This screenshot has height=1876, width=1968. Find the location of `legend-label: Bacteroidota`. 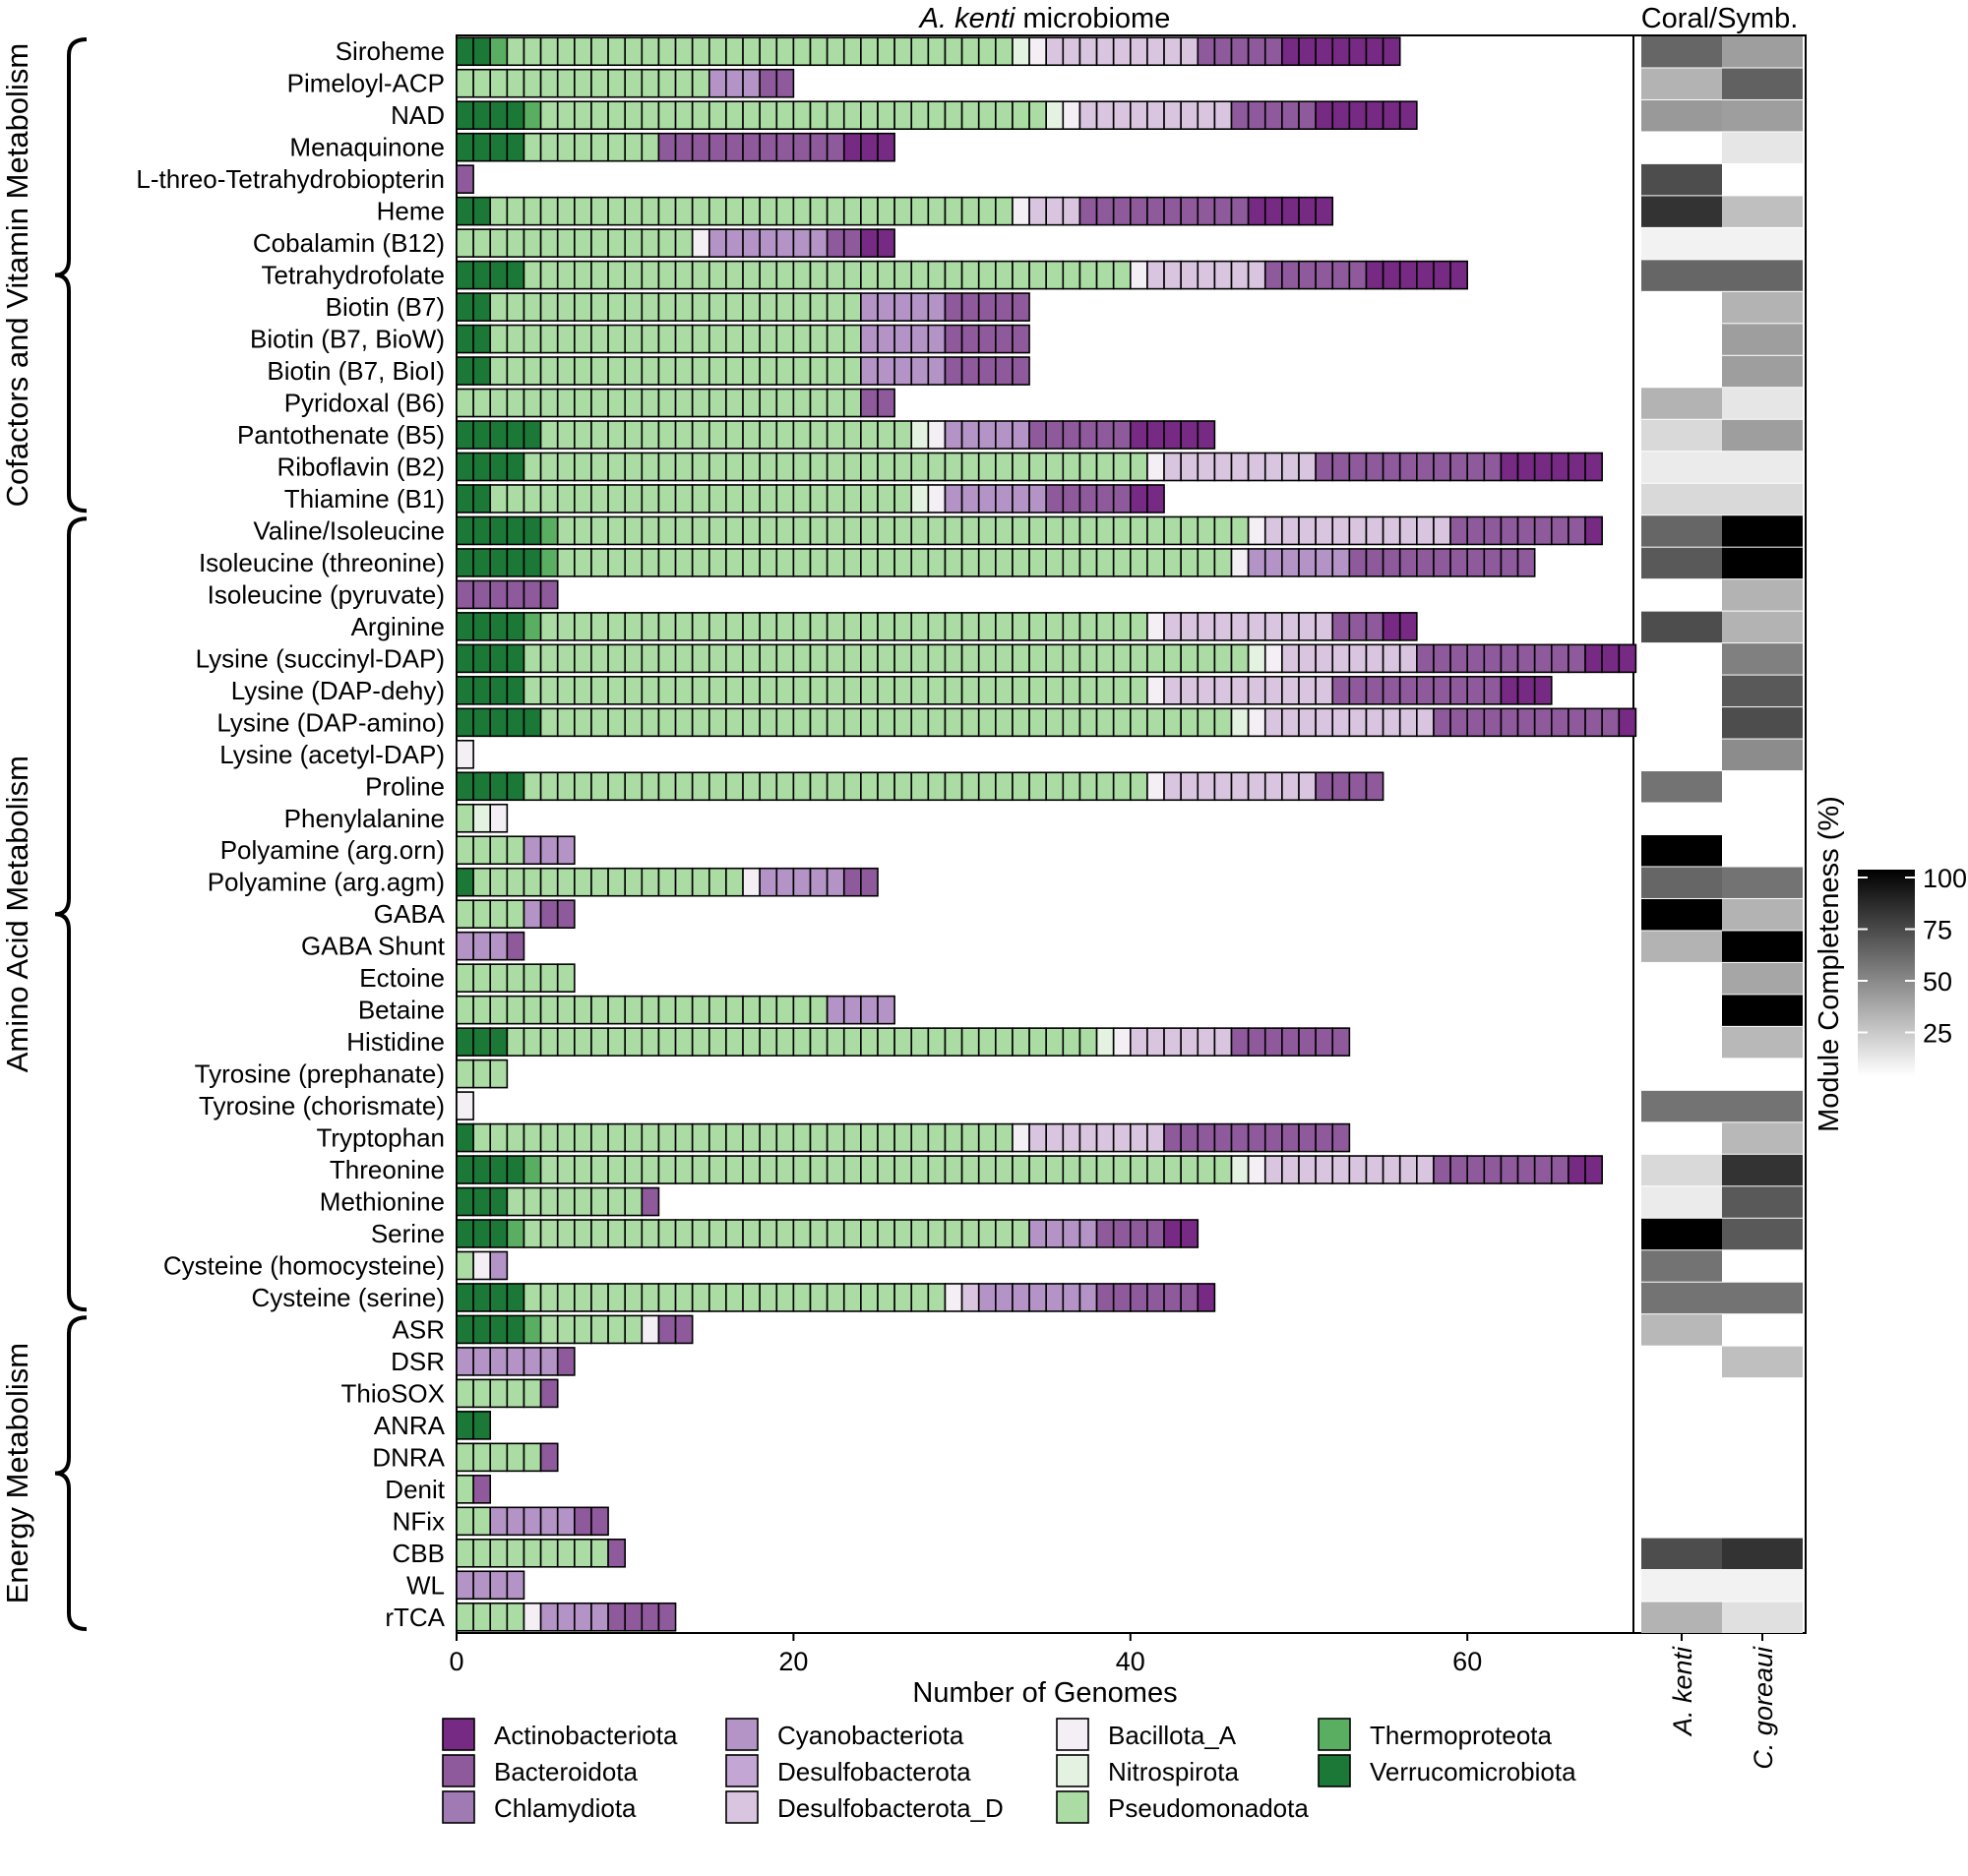

legend-label: Bacteroidota is located at coordinates (566, 1771).